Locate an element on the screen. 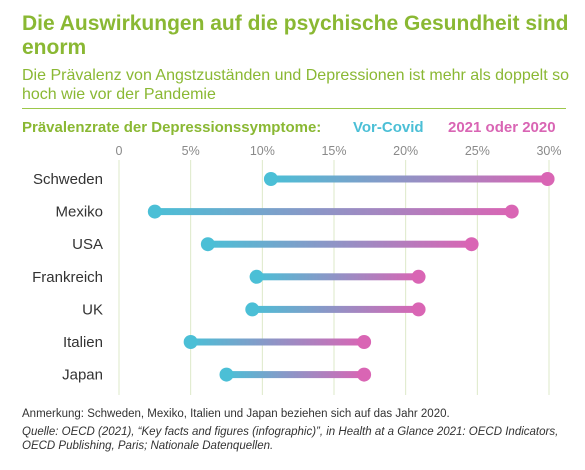  category-label: UK is located at coordinates (92, 309).